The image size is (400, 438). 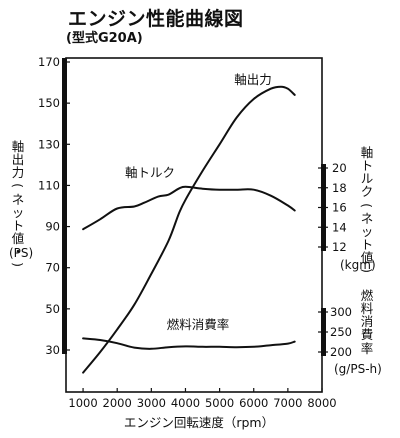 What do you see at coordinates (339, 227) in the screenshot?
I see `torque-tick-label: 14` at bounding box center [339, 227].